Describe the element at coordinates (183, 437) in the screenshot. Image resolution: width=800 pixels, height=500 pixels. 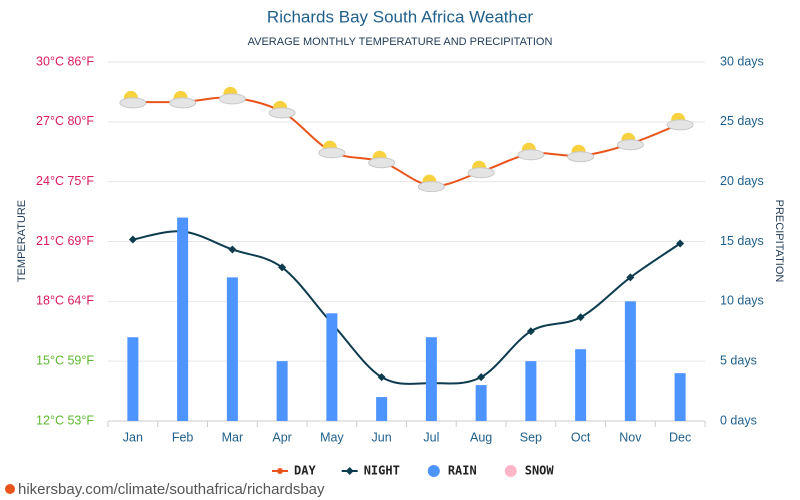
I see `x-tick-label: Feb` at that location.